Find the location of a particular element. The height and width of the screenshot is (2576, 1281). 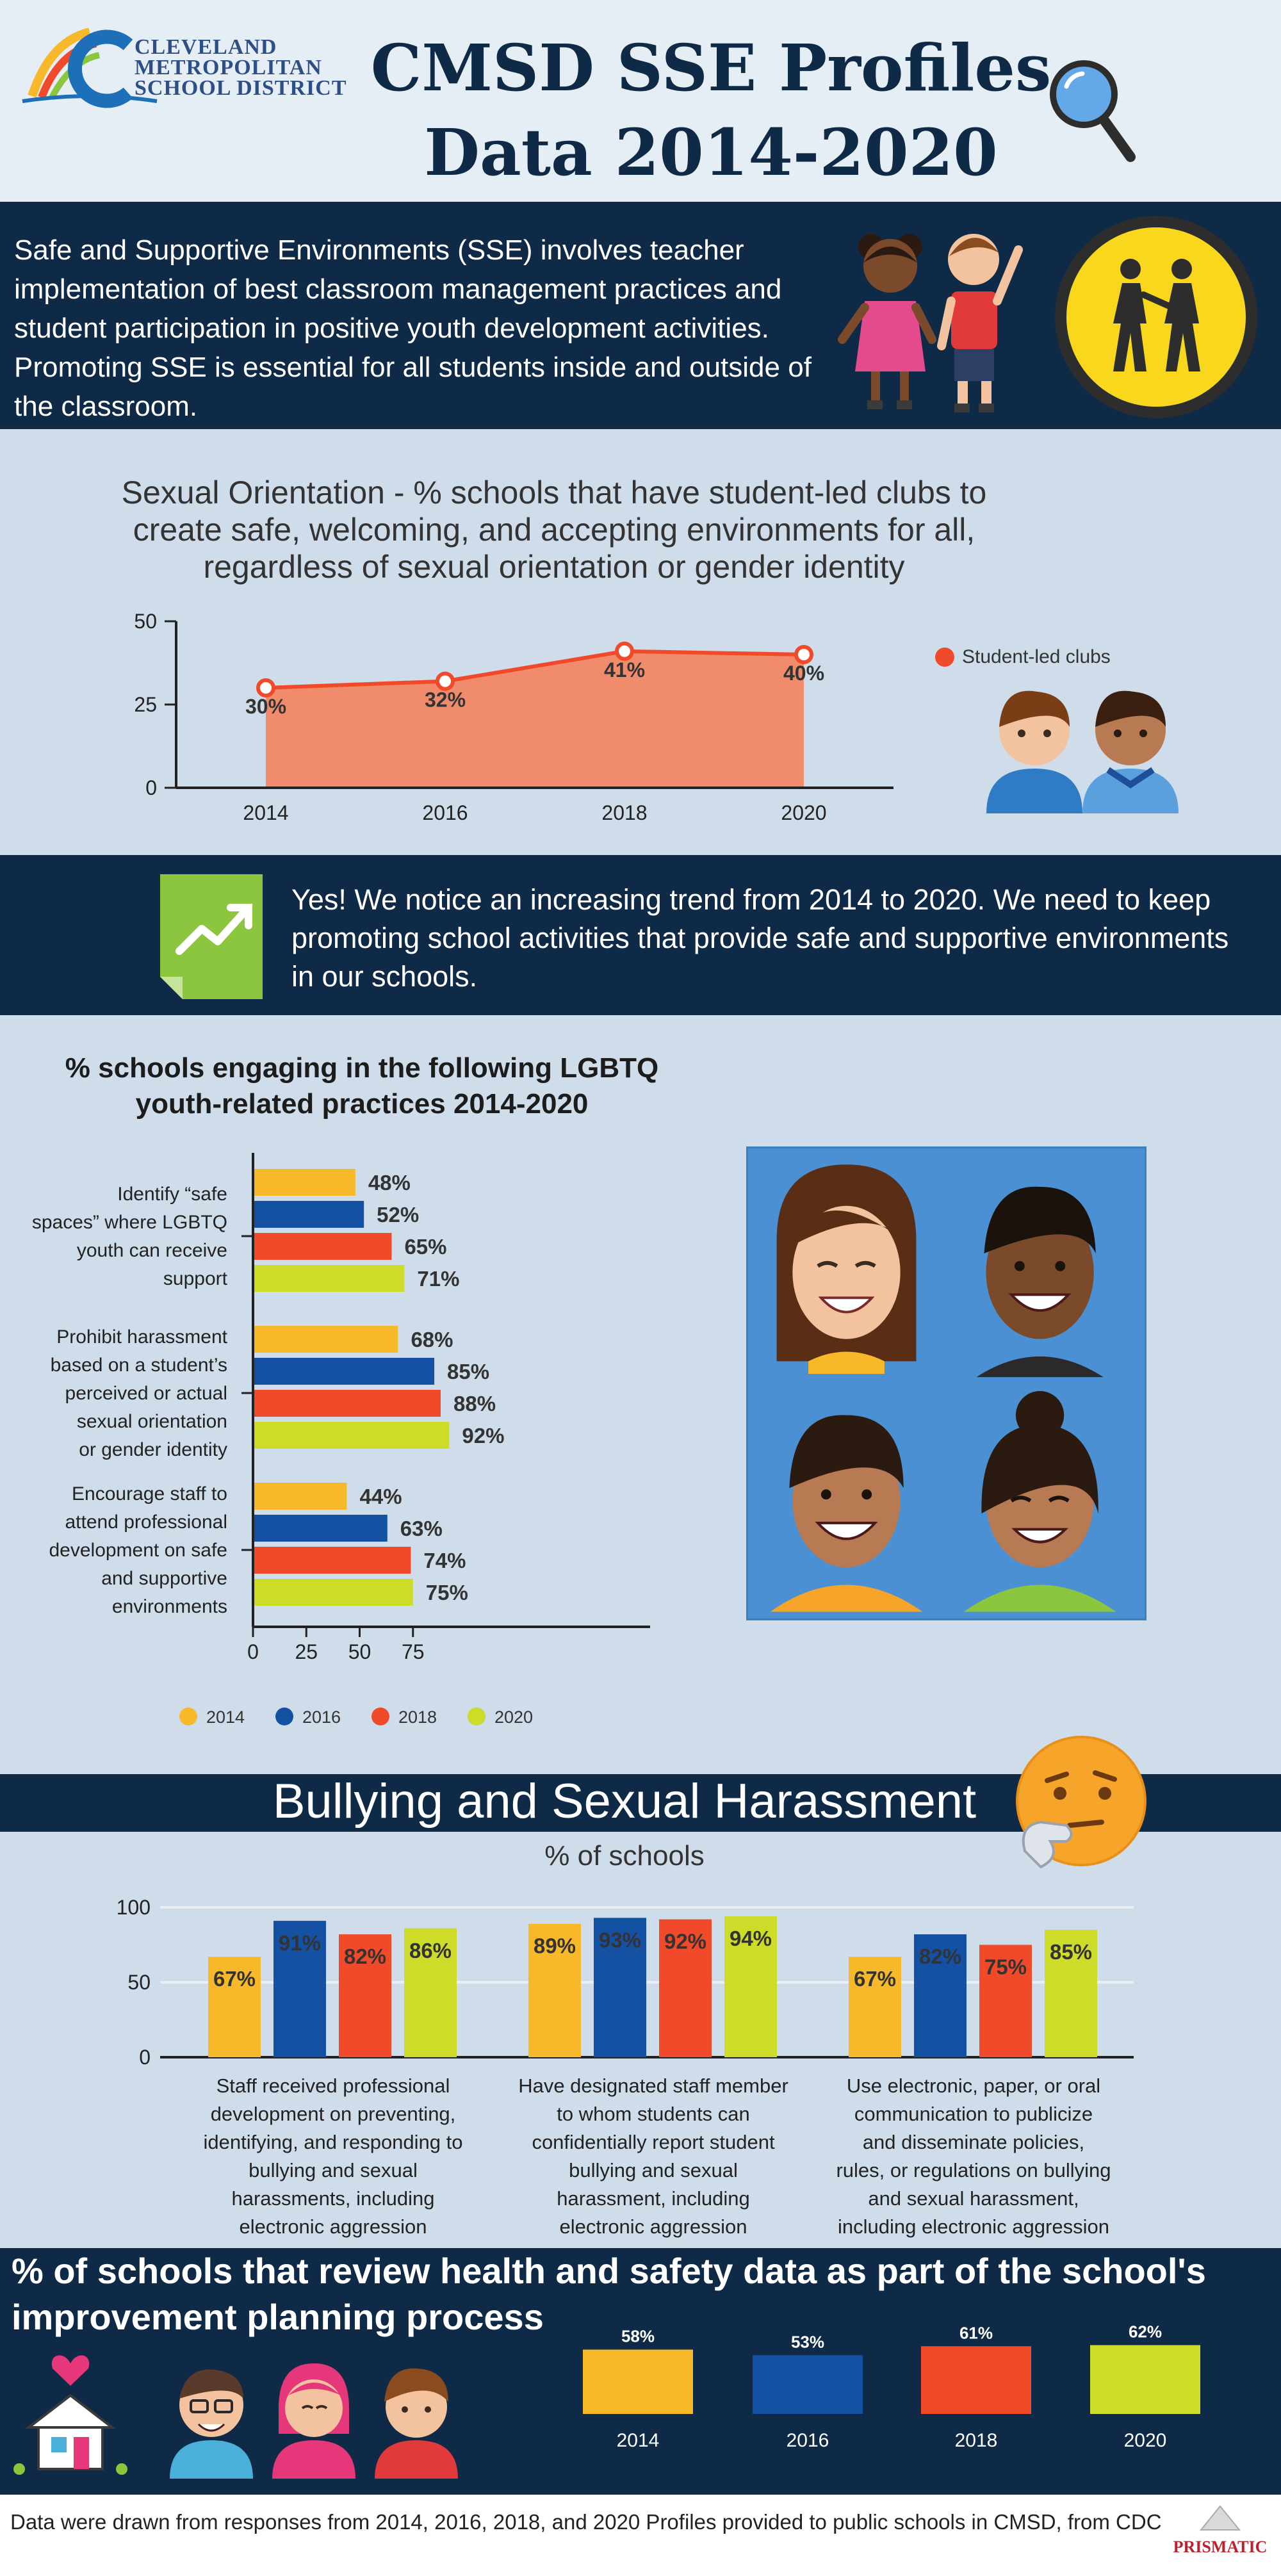

so-data-label: 32% is located at coordinates (445, 700).